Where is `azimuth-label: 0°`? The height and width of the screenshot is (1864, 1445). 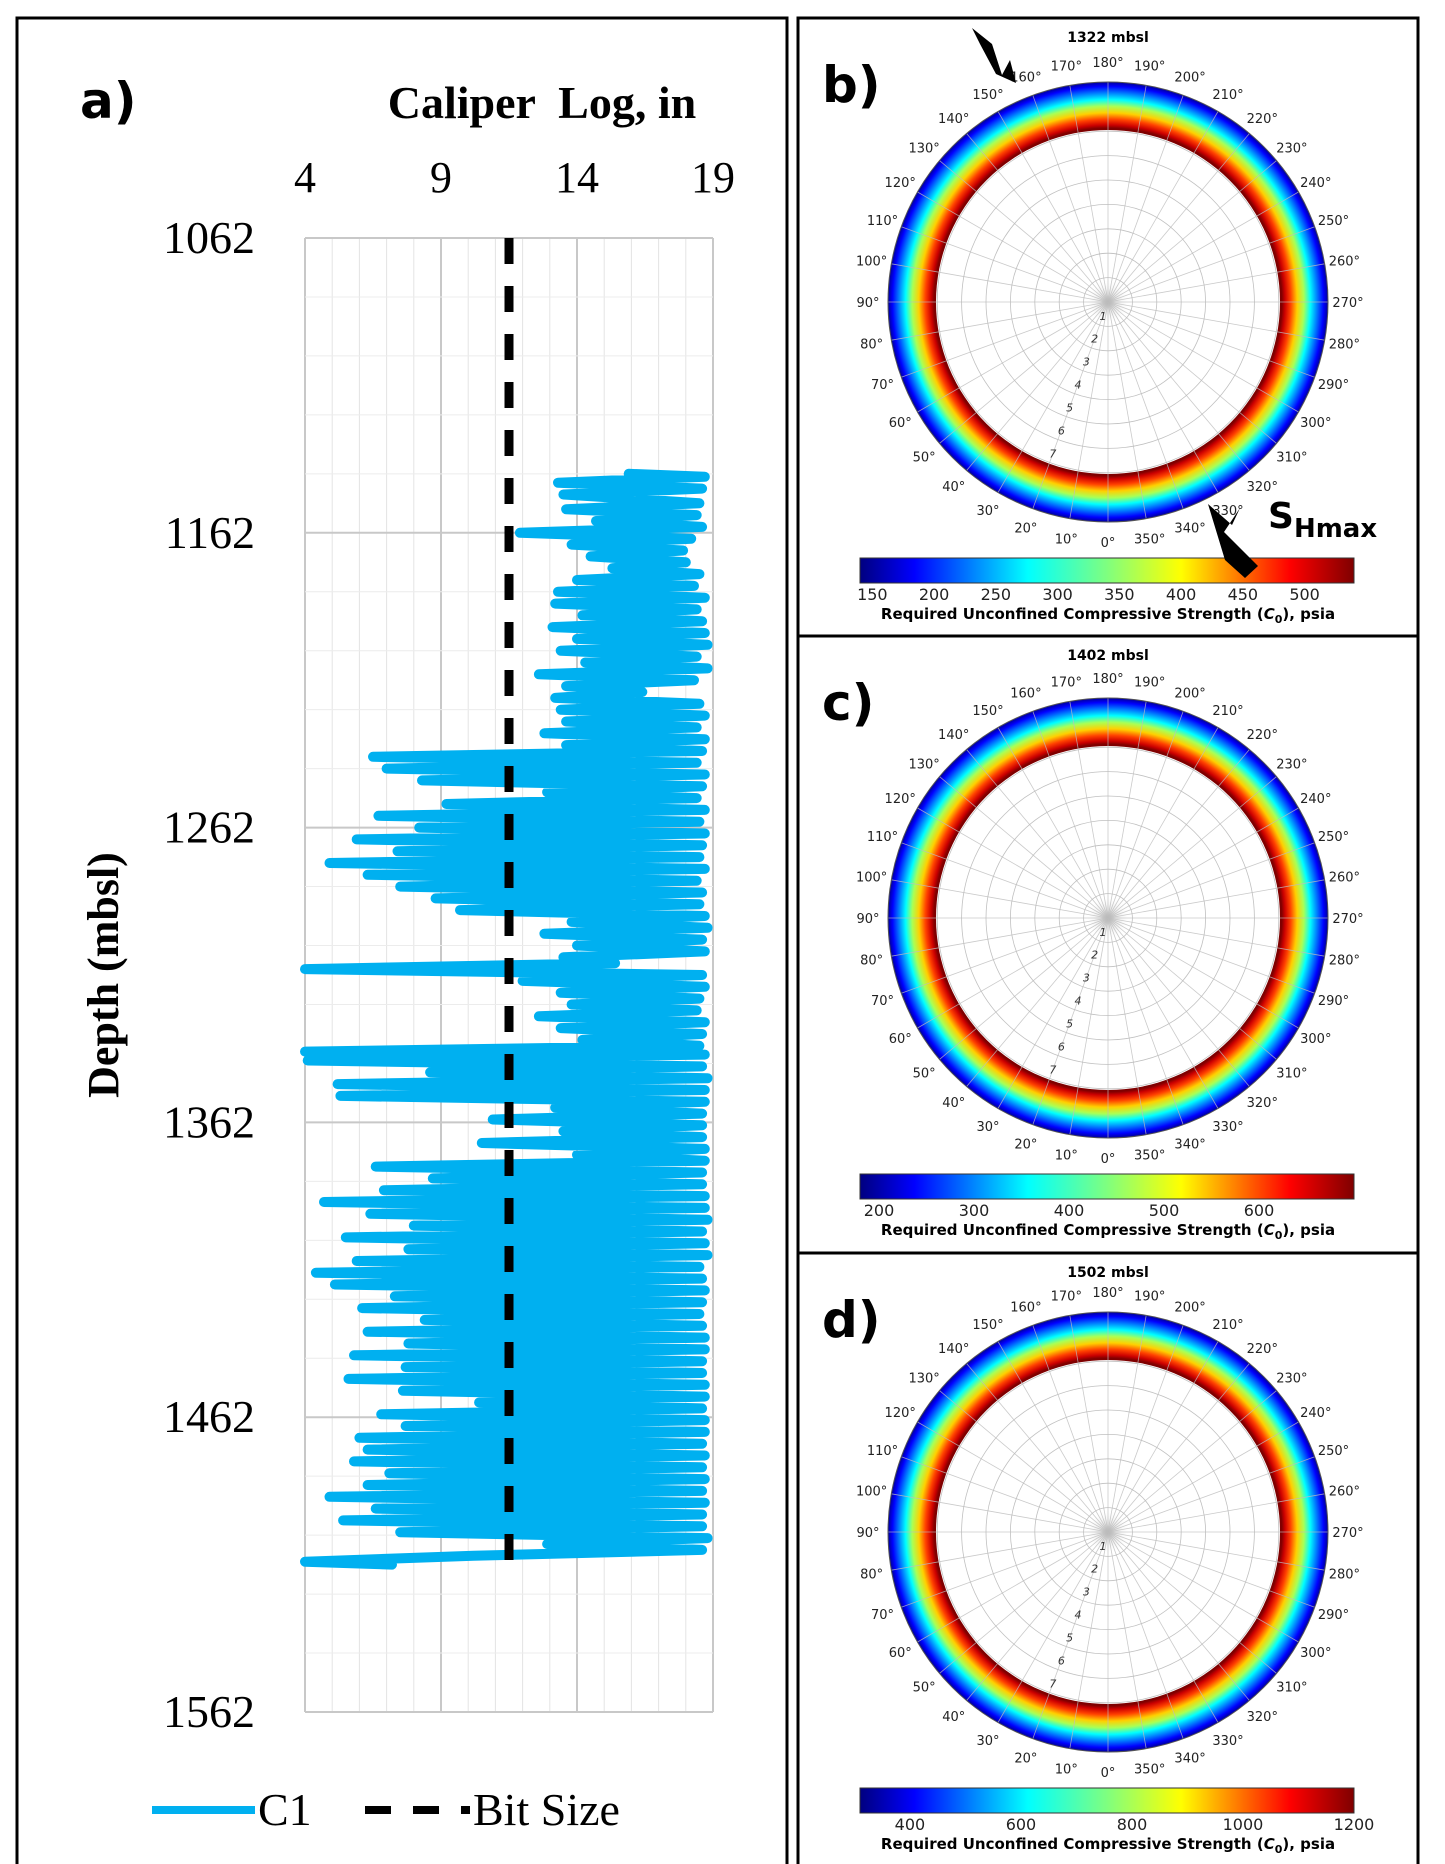
azimuth-label: 0° is located at coordinates (1108, 543).